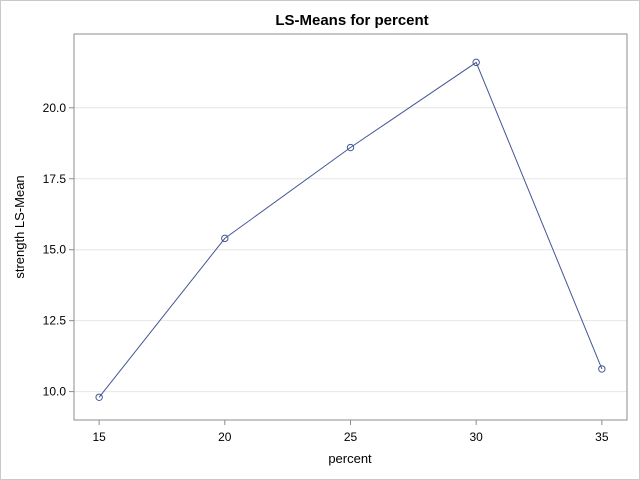 This screenshot has width=640, height=480. I want to click on y-tick-label: 12.5, so click(55, 321).